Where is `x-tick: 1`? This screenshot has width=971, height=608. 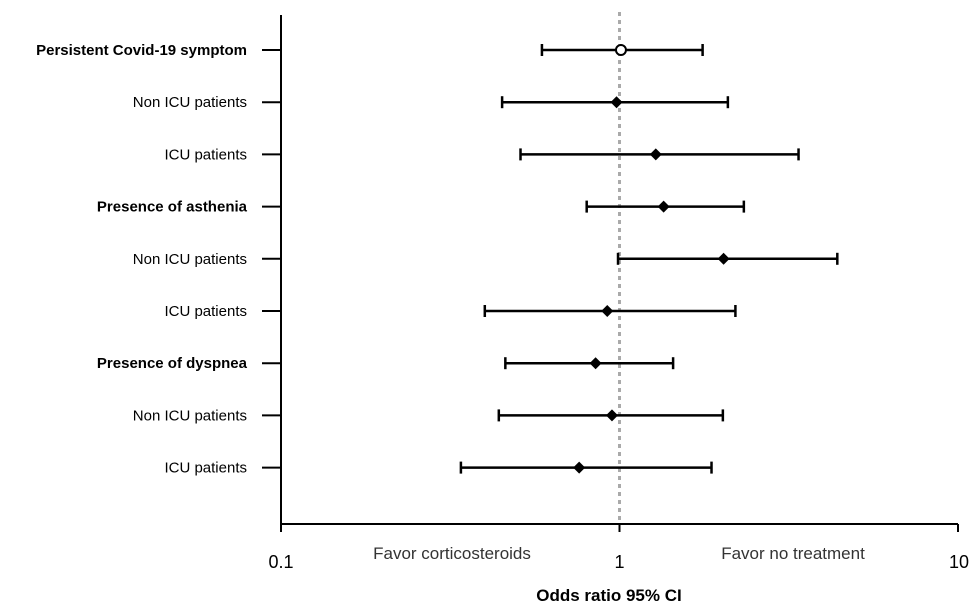 x-tick: 1 is located at coordinates (619, 548).